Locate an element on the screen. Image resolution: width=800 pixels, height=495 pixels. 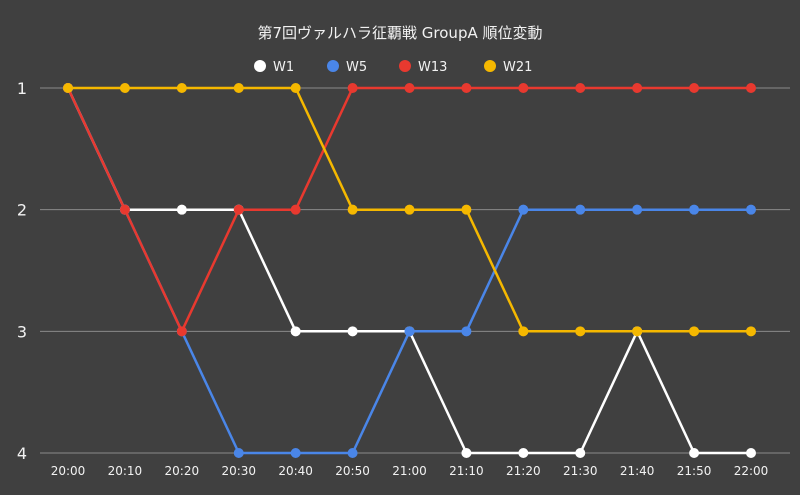
legend: W1 W5 W13 W21 is located at coordinates (393, 67).